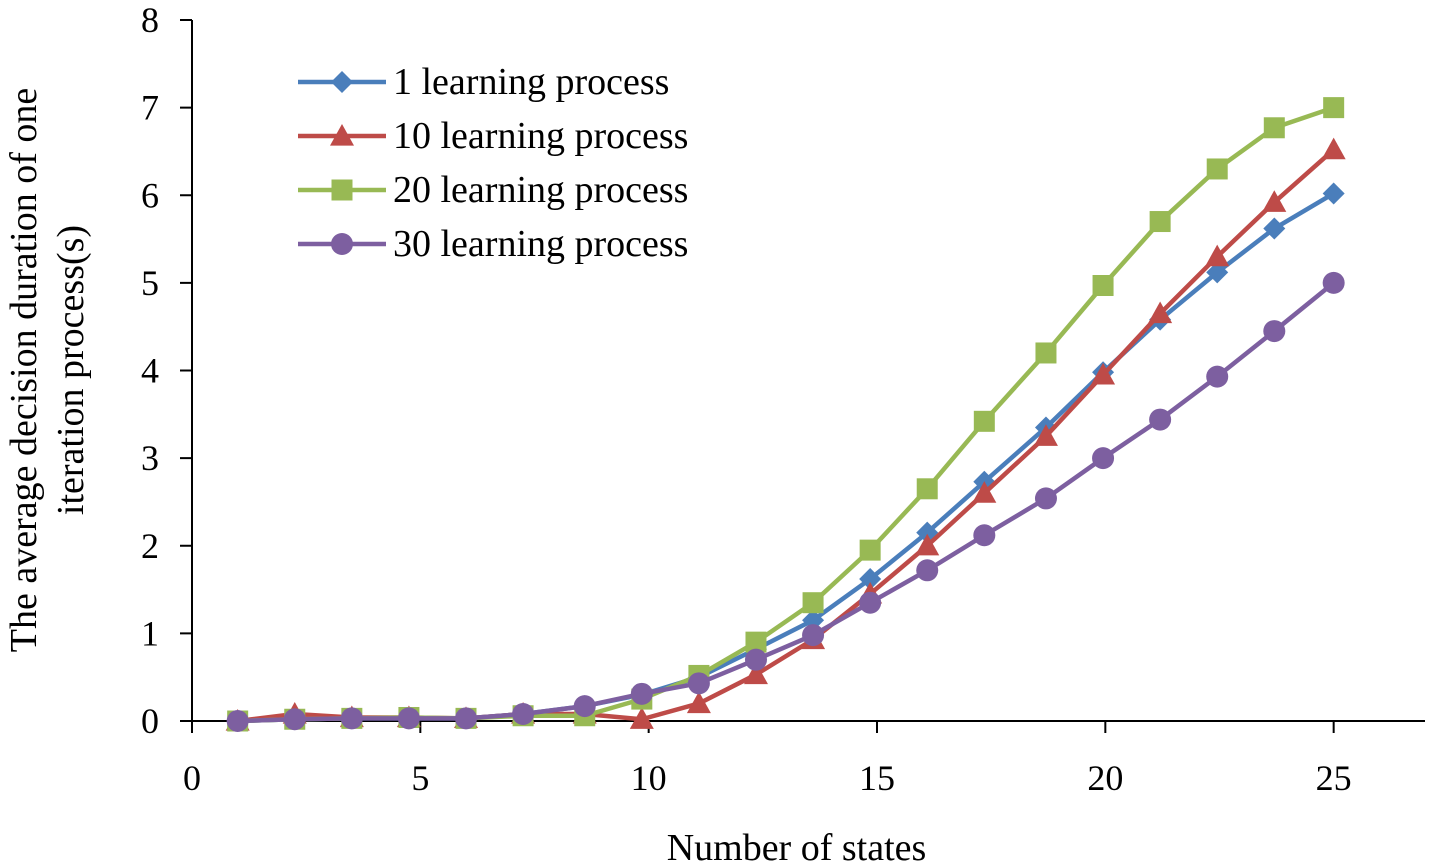 This screenshot has width=1433, height=868. What do you see at coordinates (342, 82) in the screenshot?
I see `legend-diamond-marker` at bounding box center [342, 82].